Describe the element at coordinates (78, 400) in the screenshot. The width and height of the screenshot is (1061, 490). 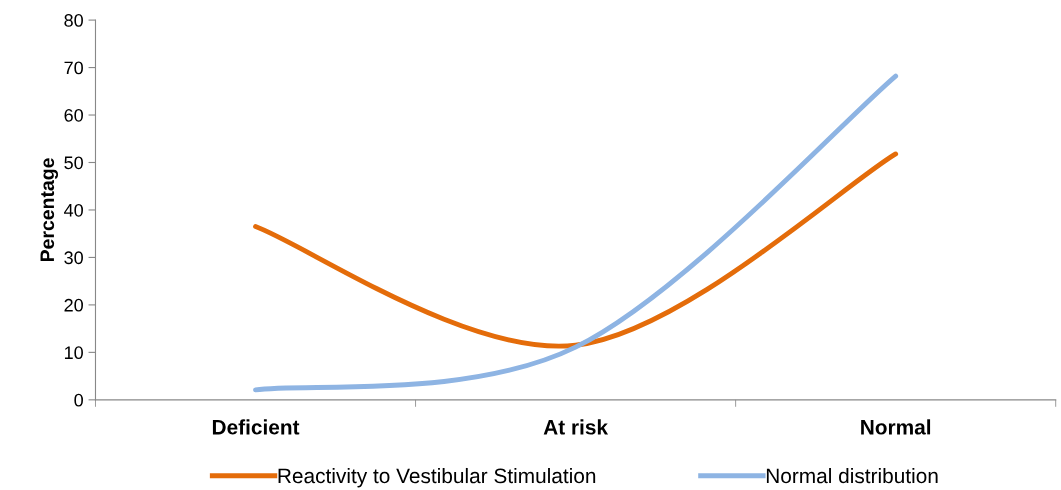
I see `y-tick-label: 0` at that location.